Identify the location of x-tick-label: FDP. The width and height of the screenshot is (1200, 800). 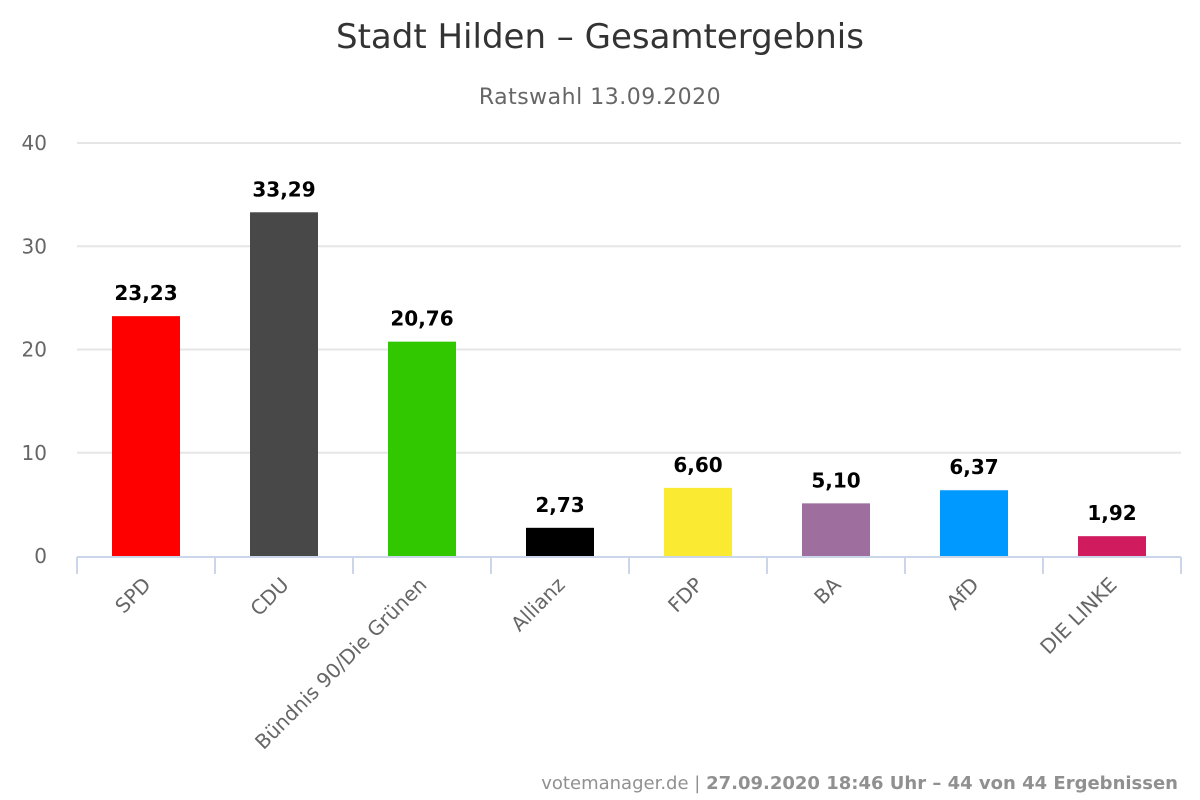
(685, 595).